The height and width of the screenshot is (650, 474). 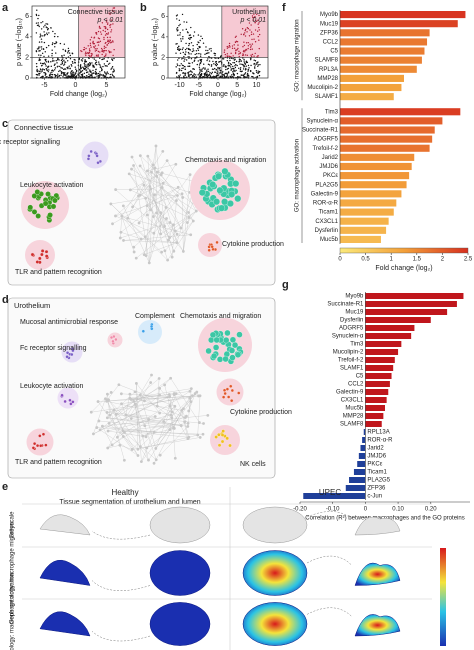 I want to click on category-label: CCL2, so click(x=356, y=385).